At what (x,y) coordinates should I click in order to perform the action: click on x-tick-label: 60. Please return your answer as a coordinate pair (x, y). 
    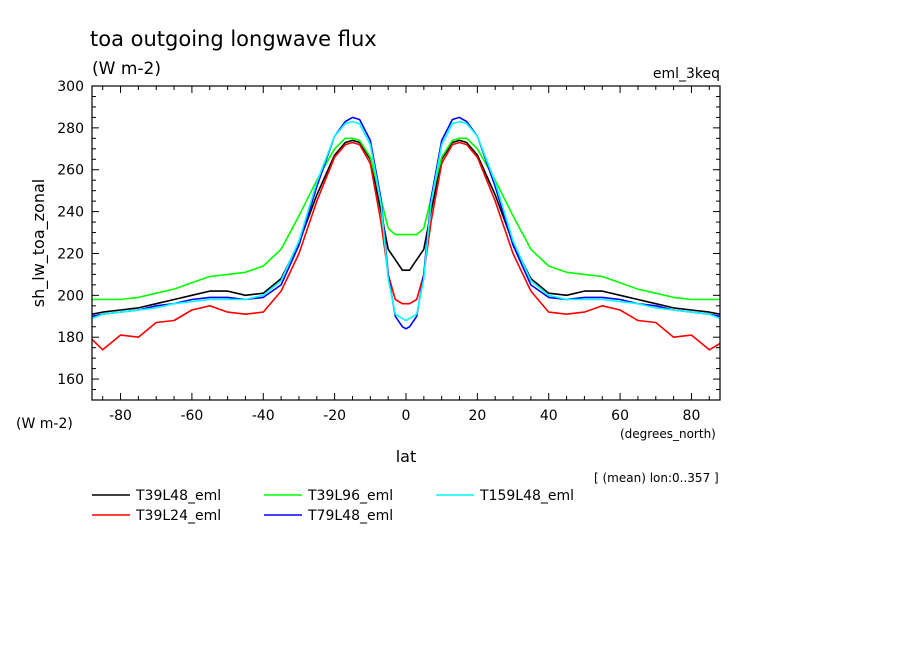
    Looking at the image, I should click on (620, 416).